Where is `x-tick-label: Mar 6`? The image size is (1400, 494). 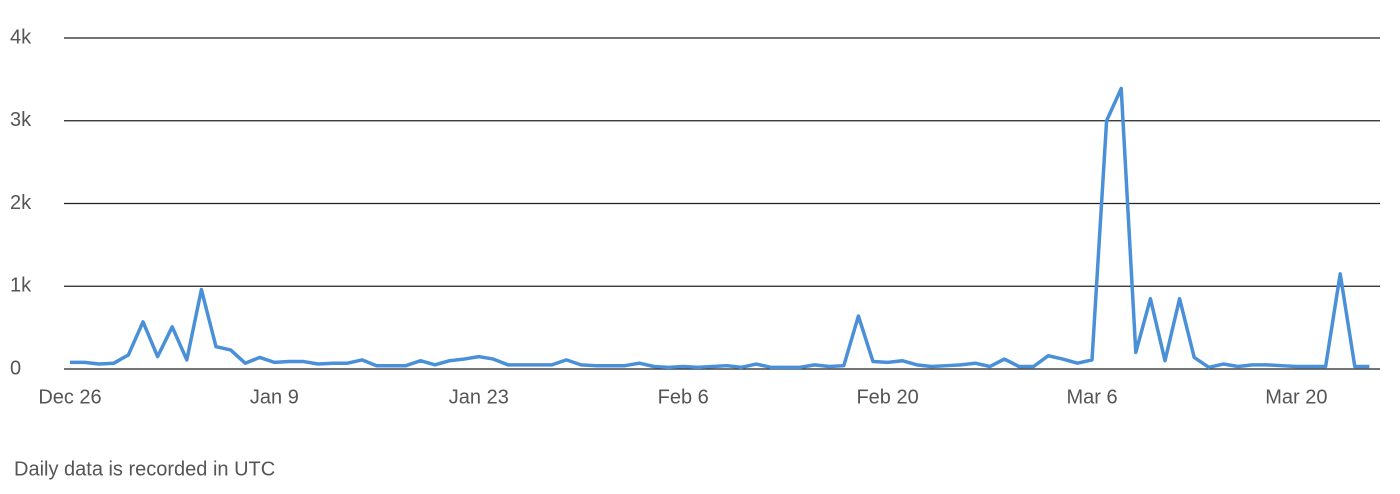 x-tick-label: Mar 6 is located at coordinates (1091, 397).